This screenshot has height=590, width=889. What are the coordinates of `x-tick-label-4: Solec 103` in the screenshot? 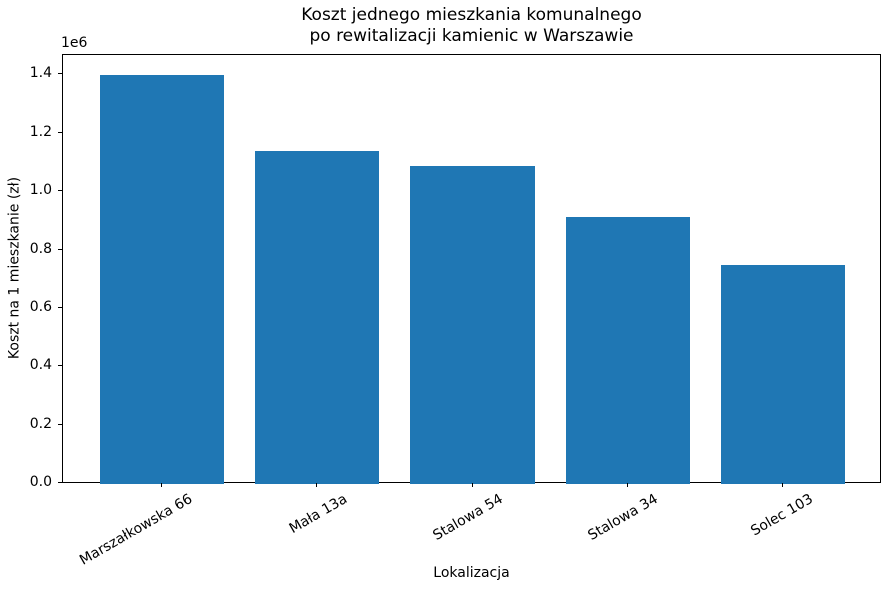 It's located at (782, 515).